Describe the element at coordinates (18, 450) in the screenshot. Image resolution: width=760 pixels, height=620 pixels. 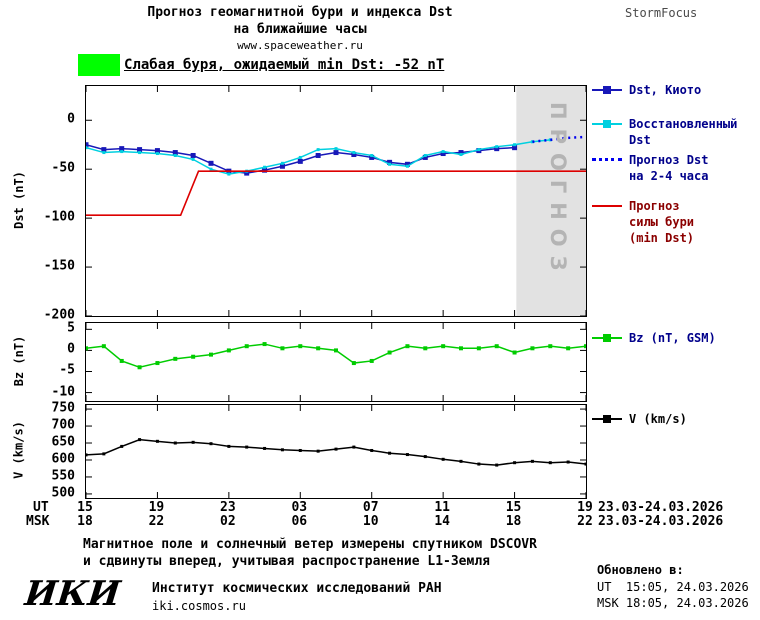
I see `v-axis-label: V (km/s)` at that location.